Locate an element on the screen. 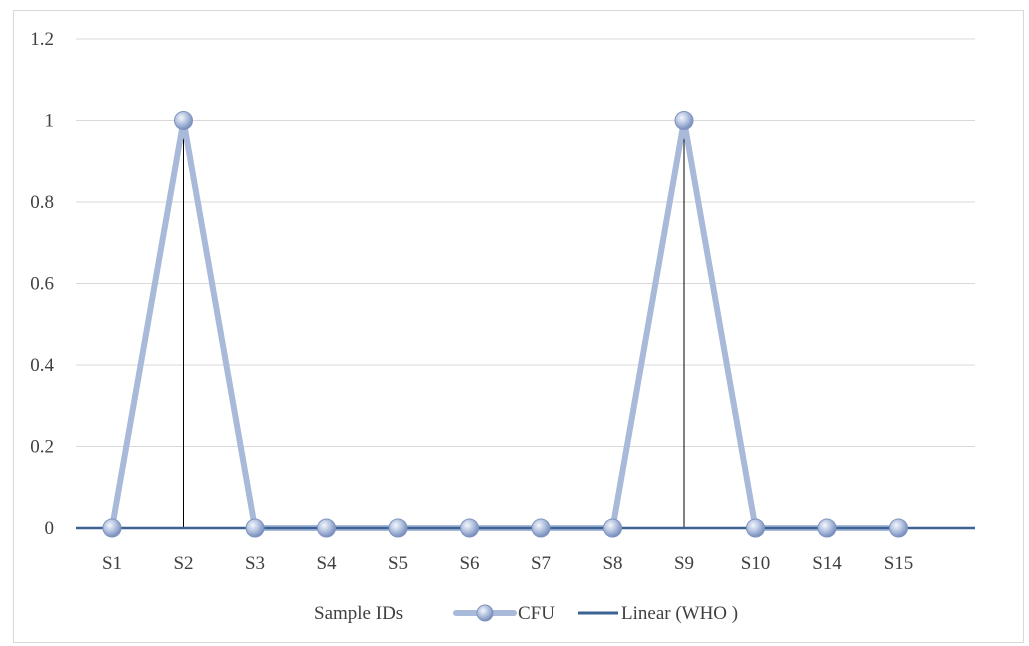 The width and height of the screenshot is (1029, 646). y-tick-label: 0.8 is located at coordinates (42, 202).